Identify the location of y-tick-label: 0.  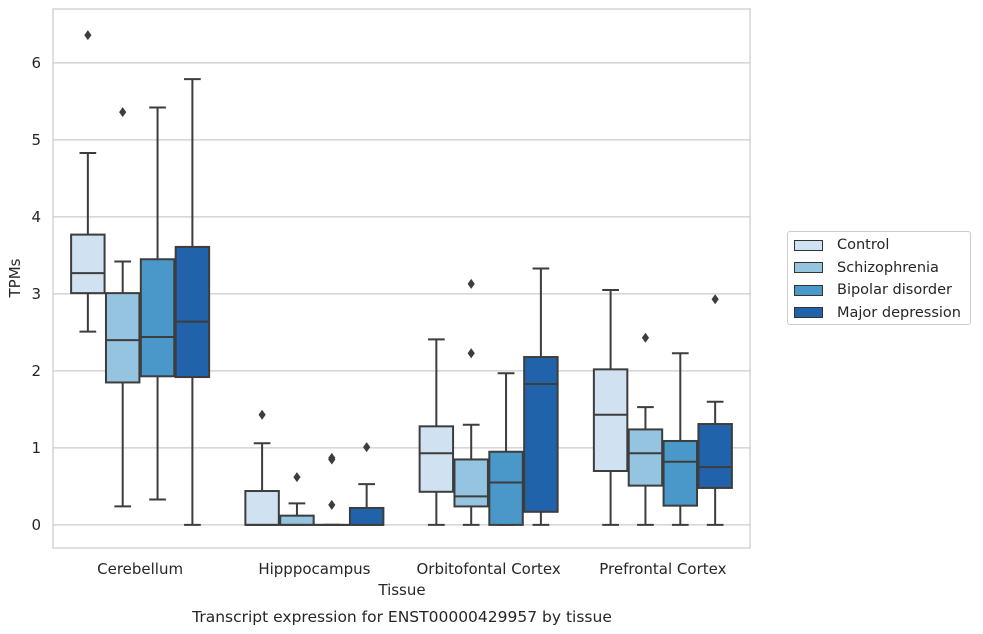
(36, 525).